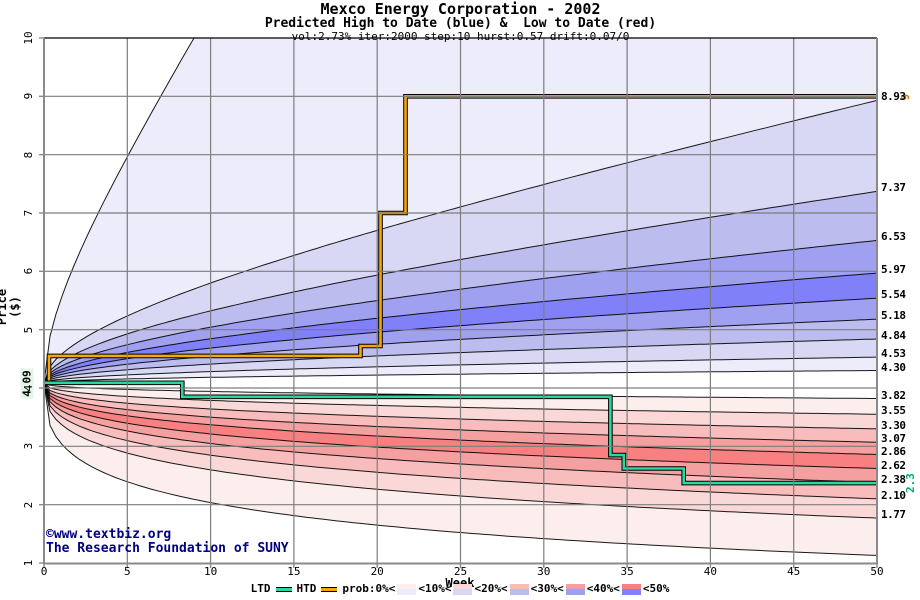  What do you see at coordinates (893, 335) in the screenshot?
I see `high-quantile-label: 4.84` at bounding box center [893, 335].